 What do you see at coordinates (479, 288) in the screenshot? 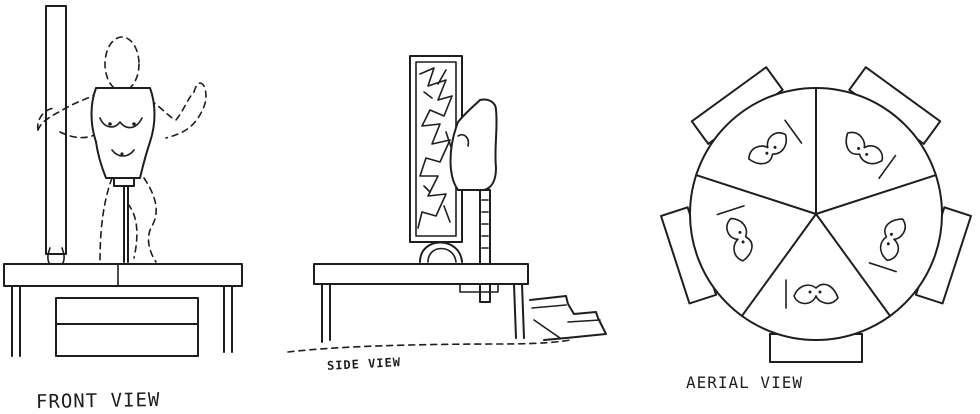
I see `side-table-bracket` at bounding box center [479, 288].